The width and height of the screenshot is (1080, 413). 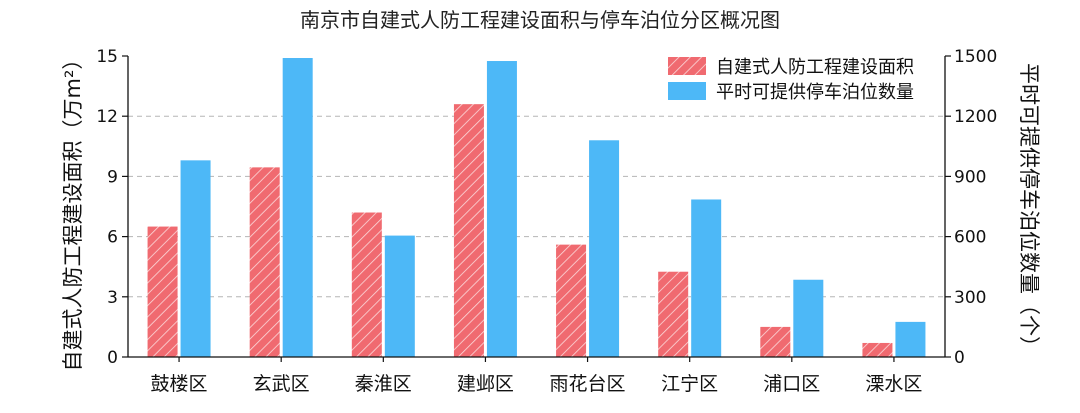 What do you see at coordinates (689, 384) in the screenshot?
I see `x-tick-label: 江宁区` at bounding box center [689, 384].